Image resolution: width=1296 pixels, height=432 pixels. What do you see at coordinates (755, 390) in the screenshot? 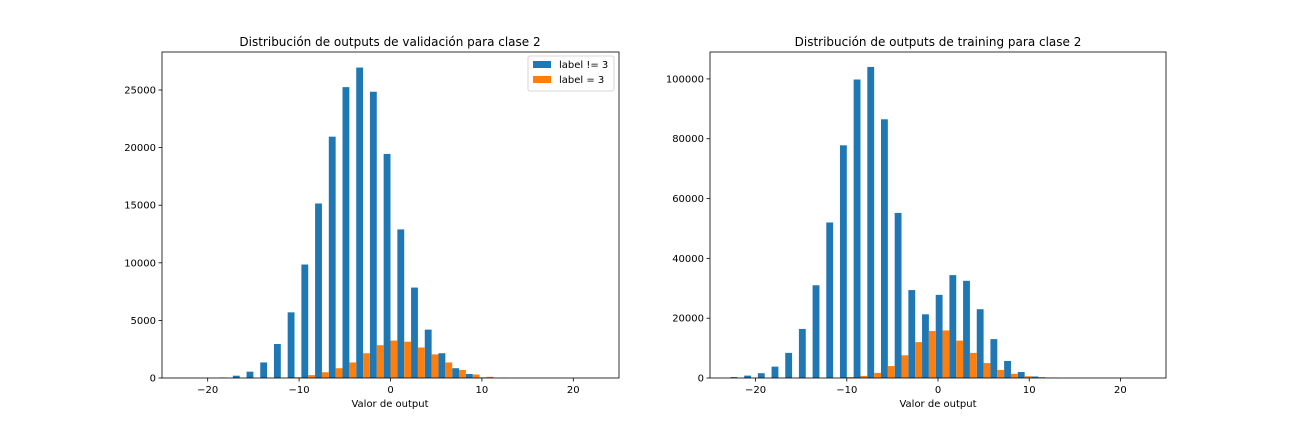
I see `training-x-tick-label-0: −20` at bounding box center [755, 390].